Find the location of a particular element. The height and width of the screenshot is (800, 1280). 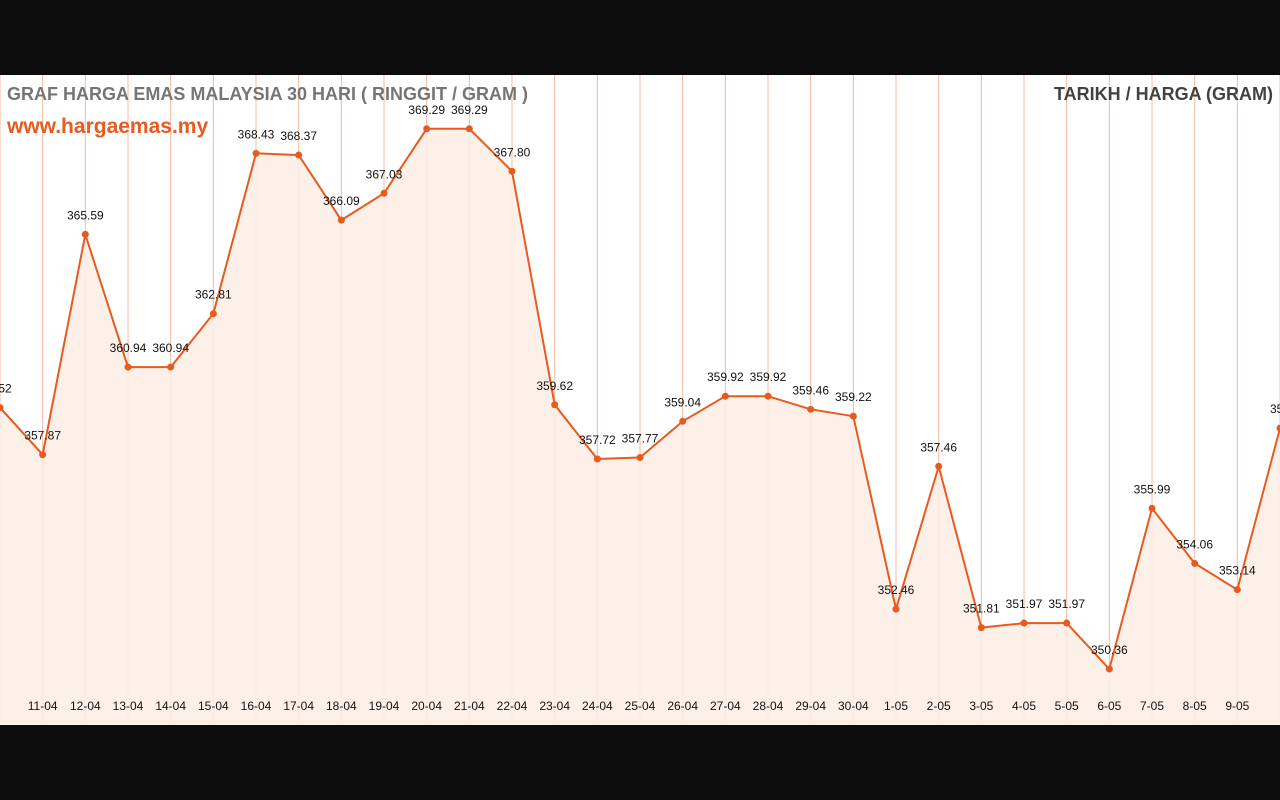

x-tick-label: 28-04 is located at coordinates (768, 706).